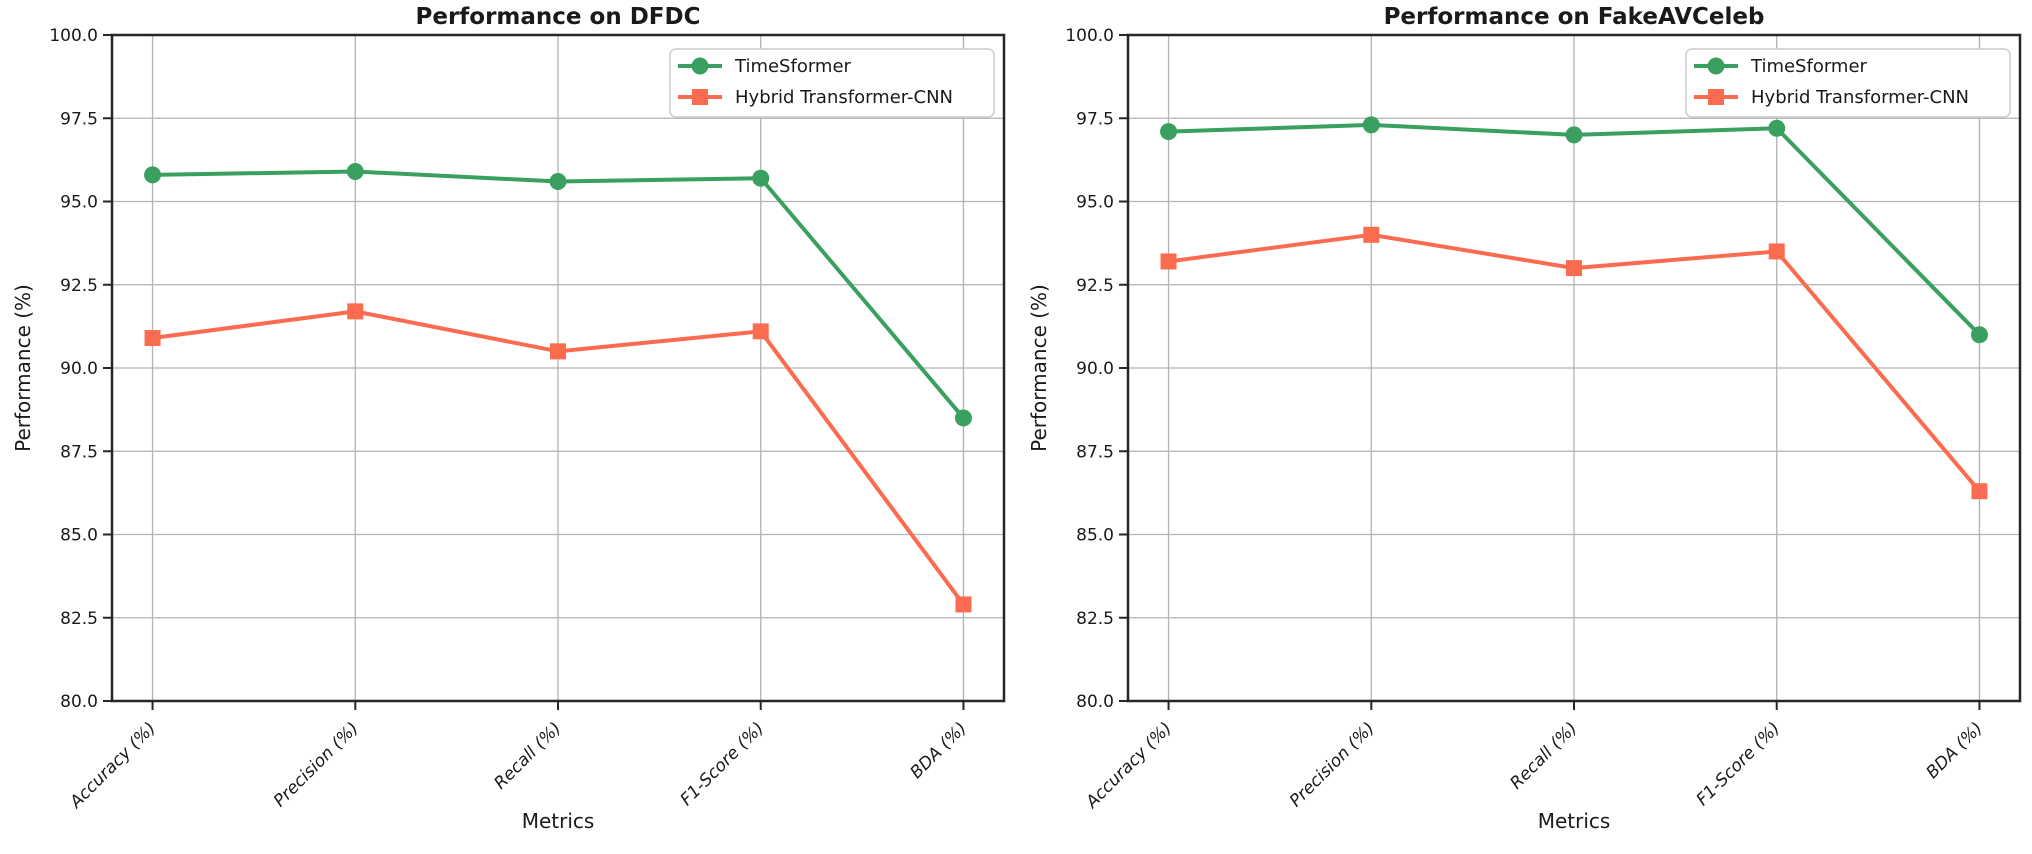 This screenshot has height=854, width=2032. I want to click on dfdc-xlabel: Metrics, so click(558, 821).